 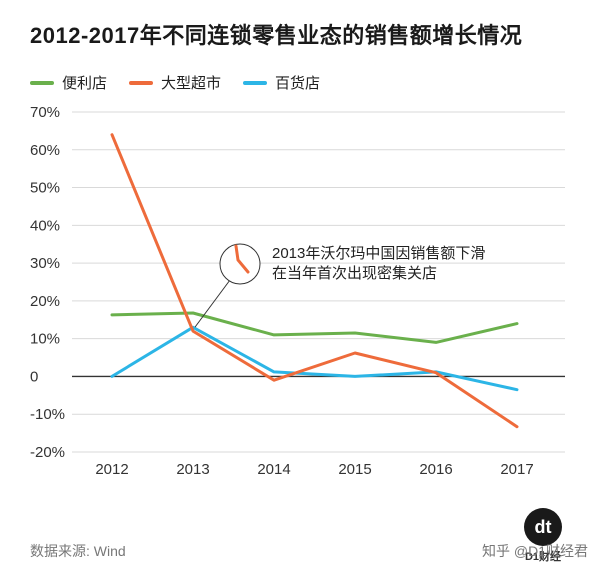 What do you see at coordinates (45, 150) in the screenshot?
I see `y-tick-label: 60%` at bounding box center [45, 150].